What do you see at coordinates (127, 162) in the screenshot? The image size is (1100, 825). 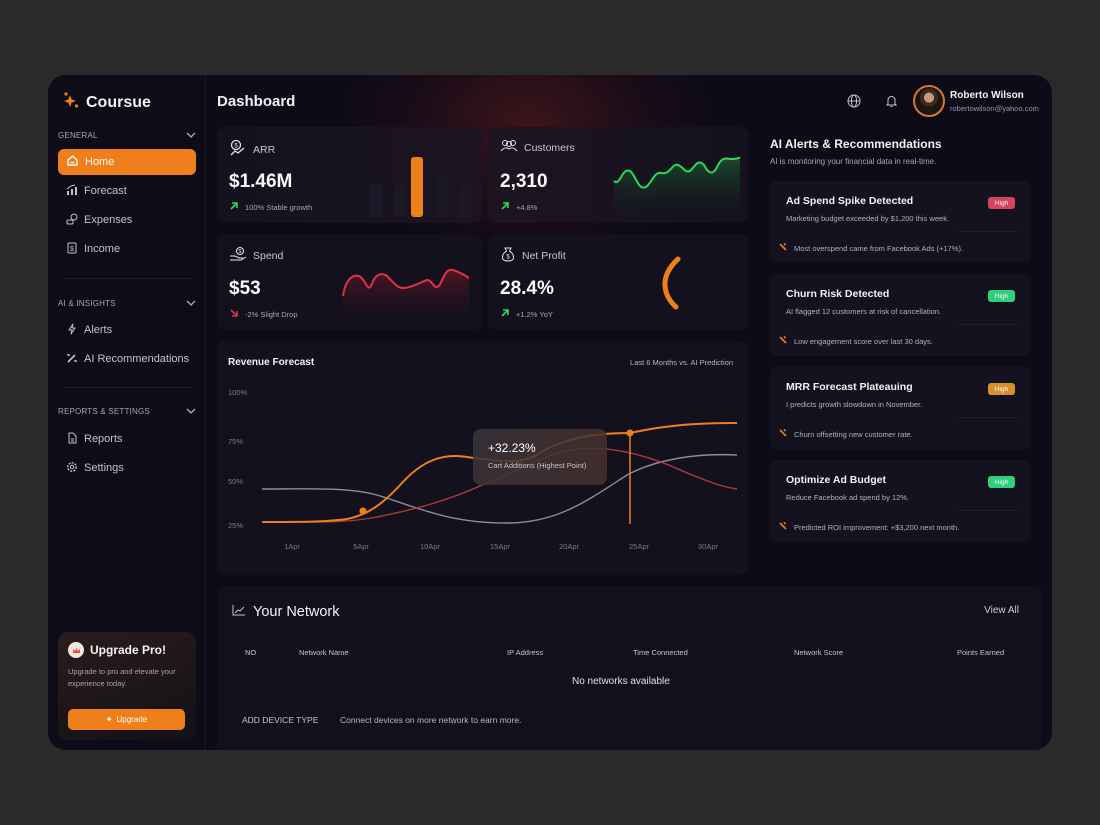 I see `sidebar-item-home: Home` at bounding box center [127, 162].